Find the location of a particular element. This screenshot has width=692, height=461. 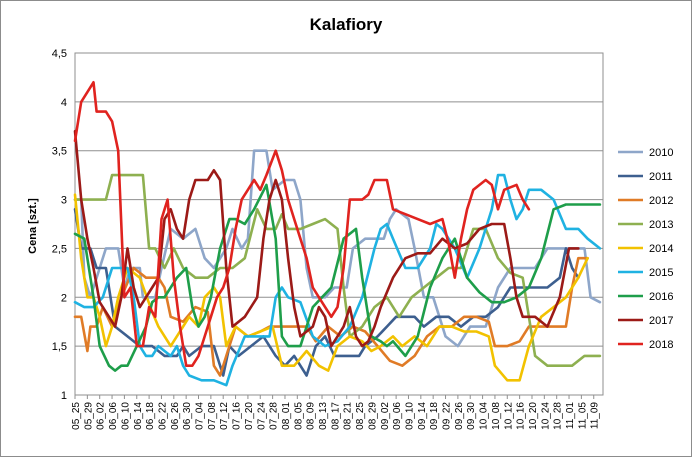

x-tick-label: 08_09 is located at coordinates (311, 416).